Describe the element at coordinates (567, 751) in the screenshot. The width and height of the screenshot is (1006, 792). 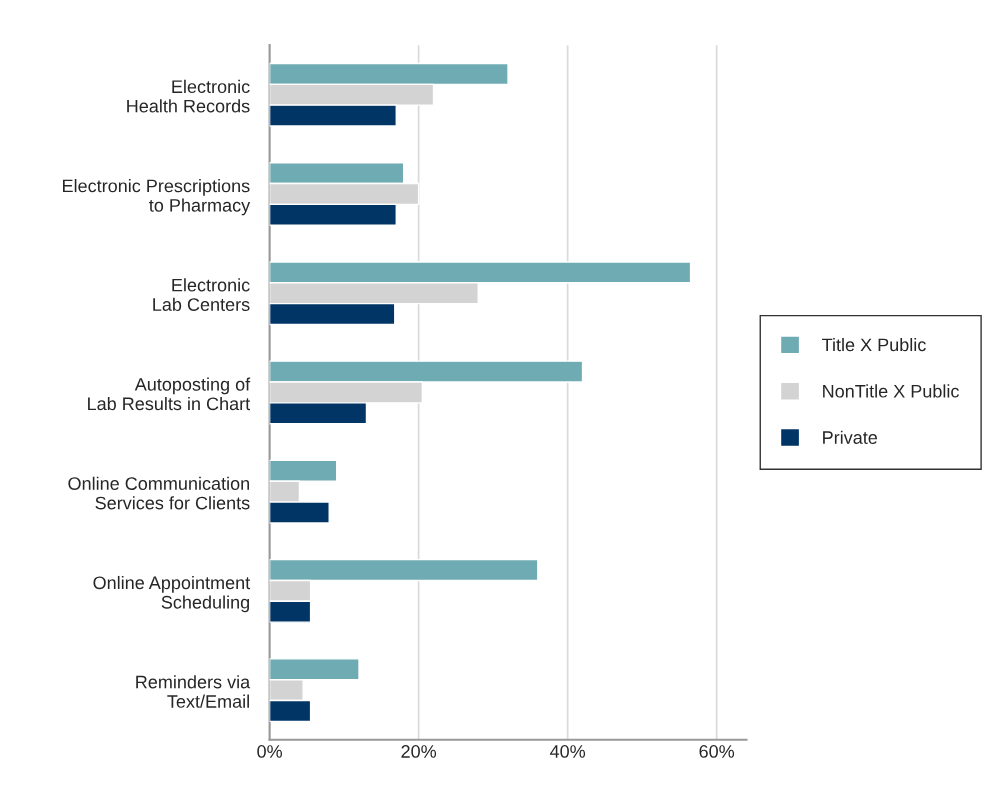
I see `x-tick-label: 40%` at that location.